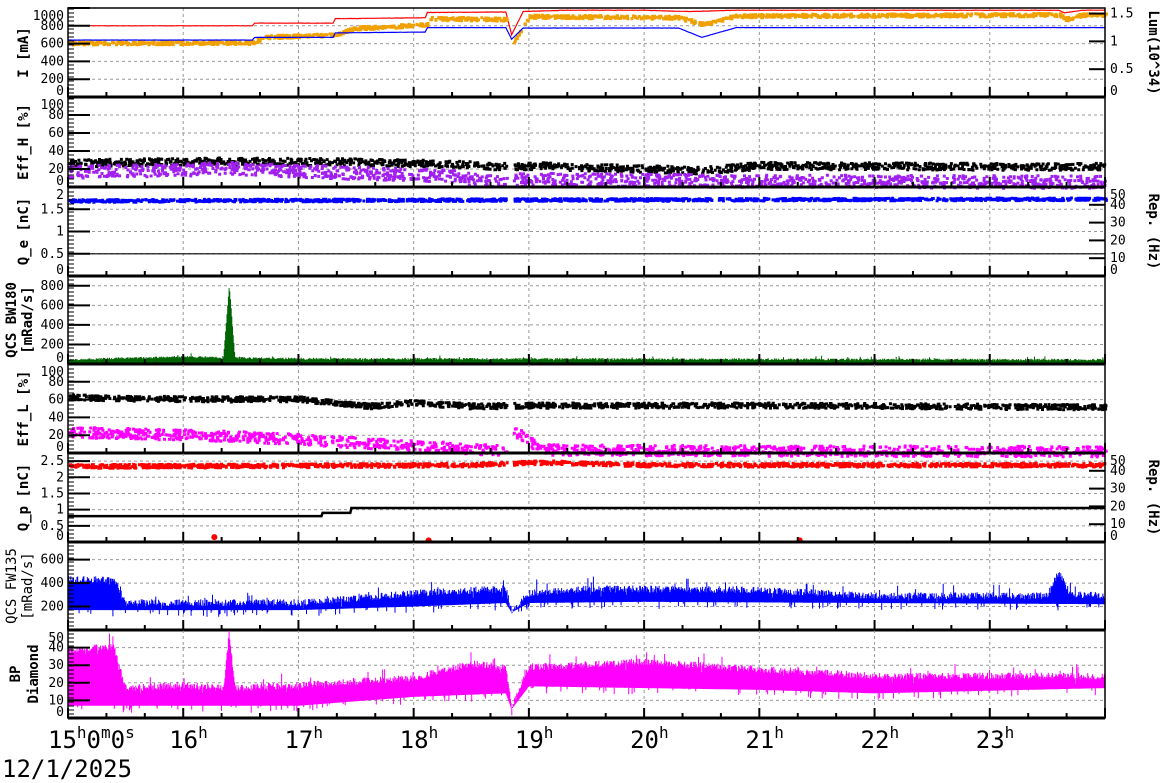 The image size is (1172, 783). What do you see at coordinates (52, 286) in the screenshot?
I see `y-tick-label: 800` at bounding box center [52, 286].